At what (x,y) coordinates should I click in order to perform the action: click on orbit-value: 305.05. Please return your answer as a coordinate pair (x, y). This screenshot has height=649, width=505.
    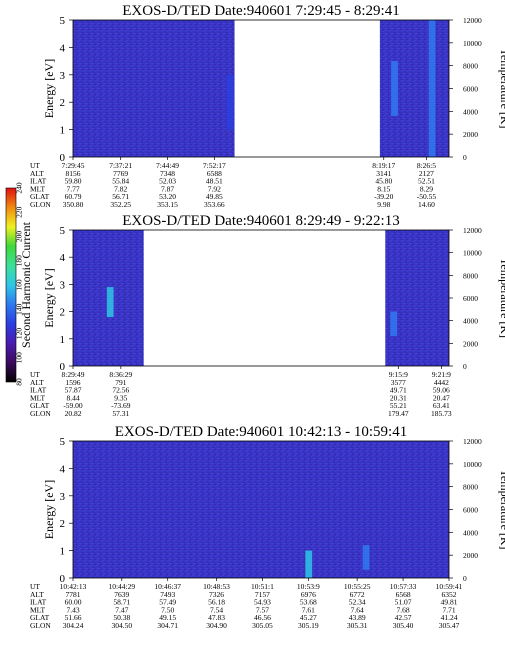
    Looking at the image, I should click on (262, 625).